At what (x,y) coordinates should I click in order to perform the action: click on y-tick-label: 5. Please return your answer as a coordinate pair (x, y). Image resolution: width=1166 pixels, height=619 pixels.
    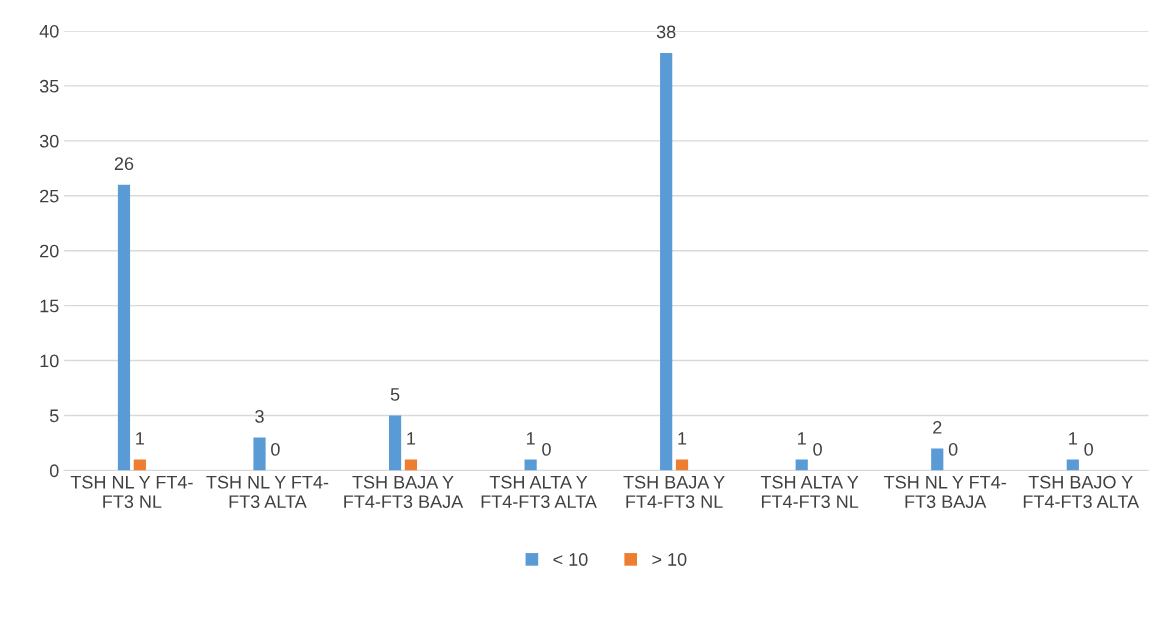
    Looking at the image, I should click on (54, 416).